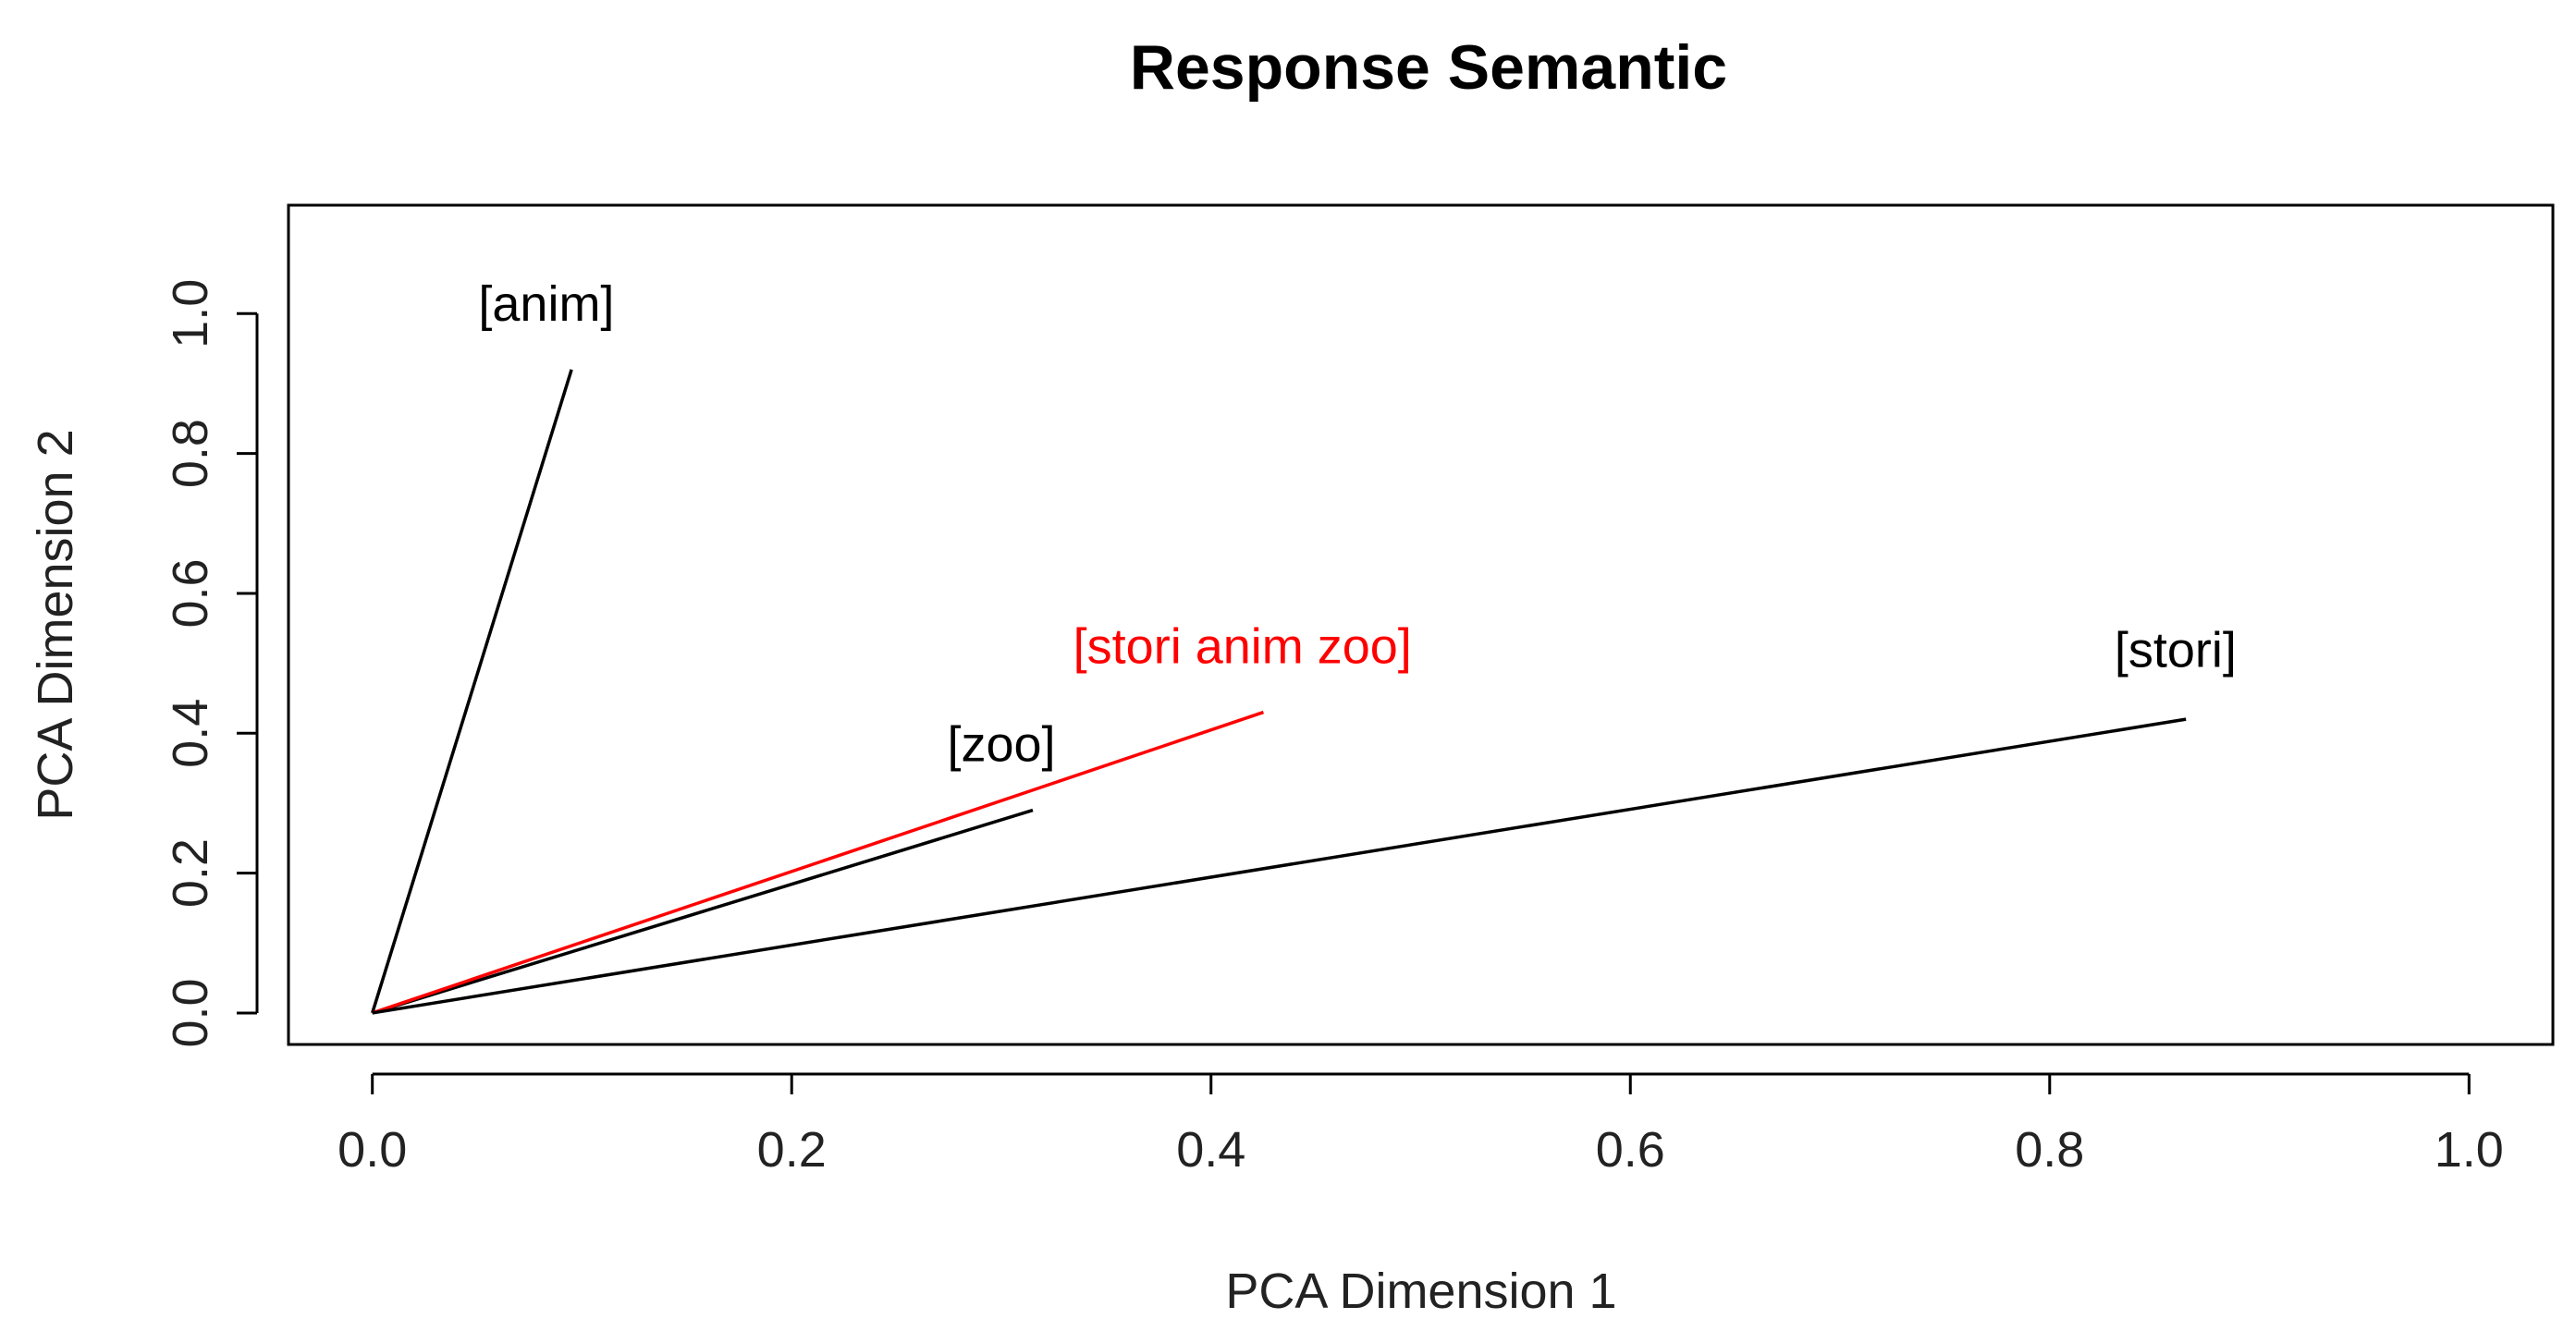  Describe the element at coordinates (1001, 745) in the screenshot. I see `vector-label-1: [zoo]` at that location.